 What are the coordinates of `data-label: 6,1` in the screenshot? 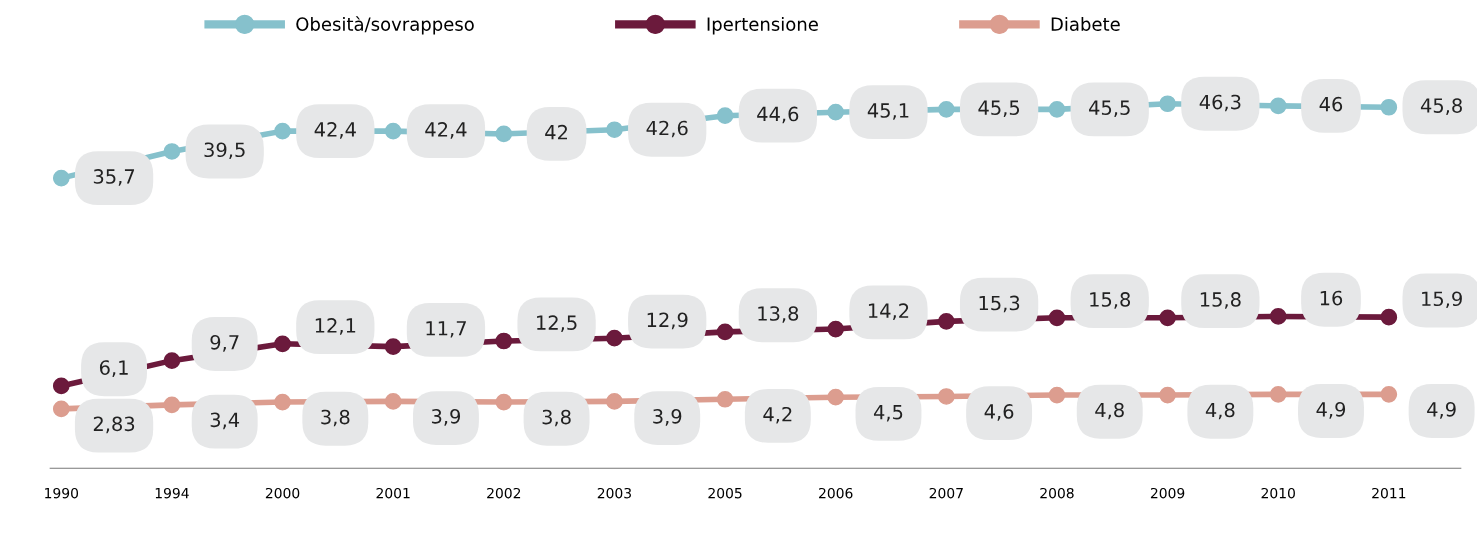 It's located at (113, 368).